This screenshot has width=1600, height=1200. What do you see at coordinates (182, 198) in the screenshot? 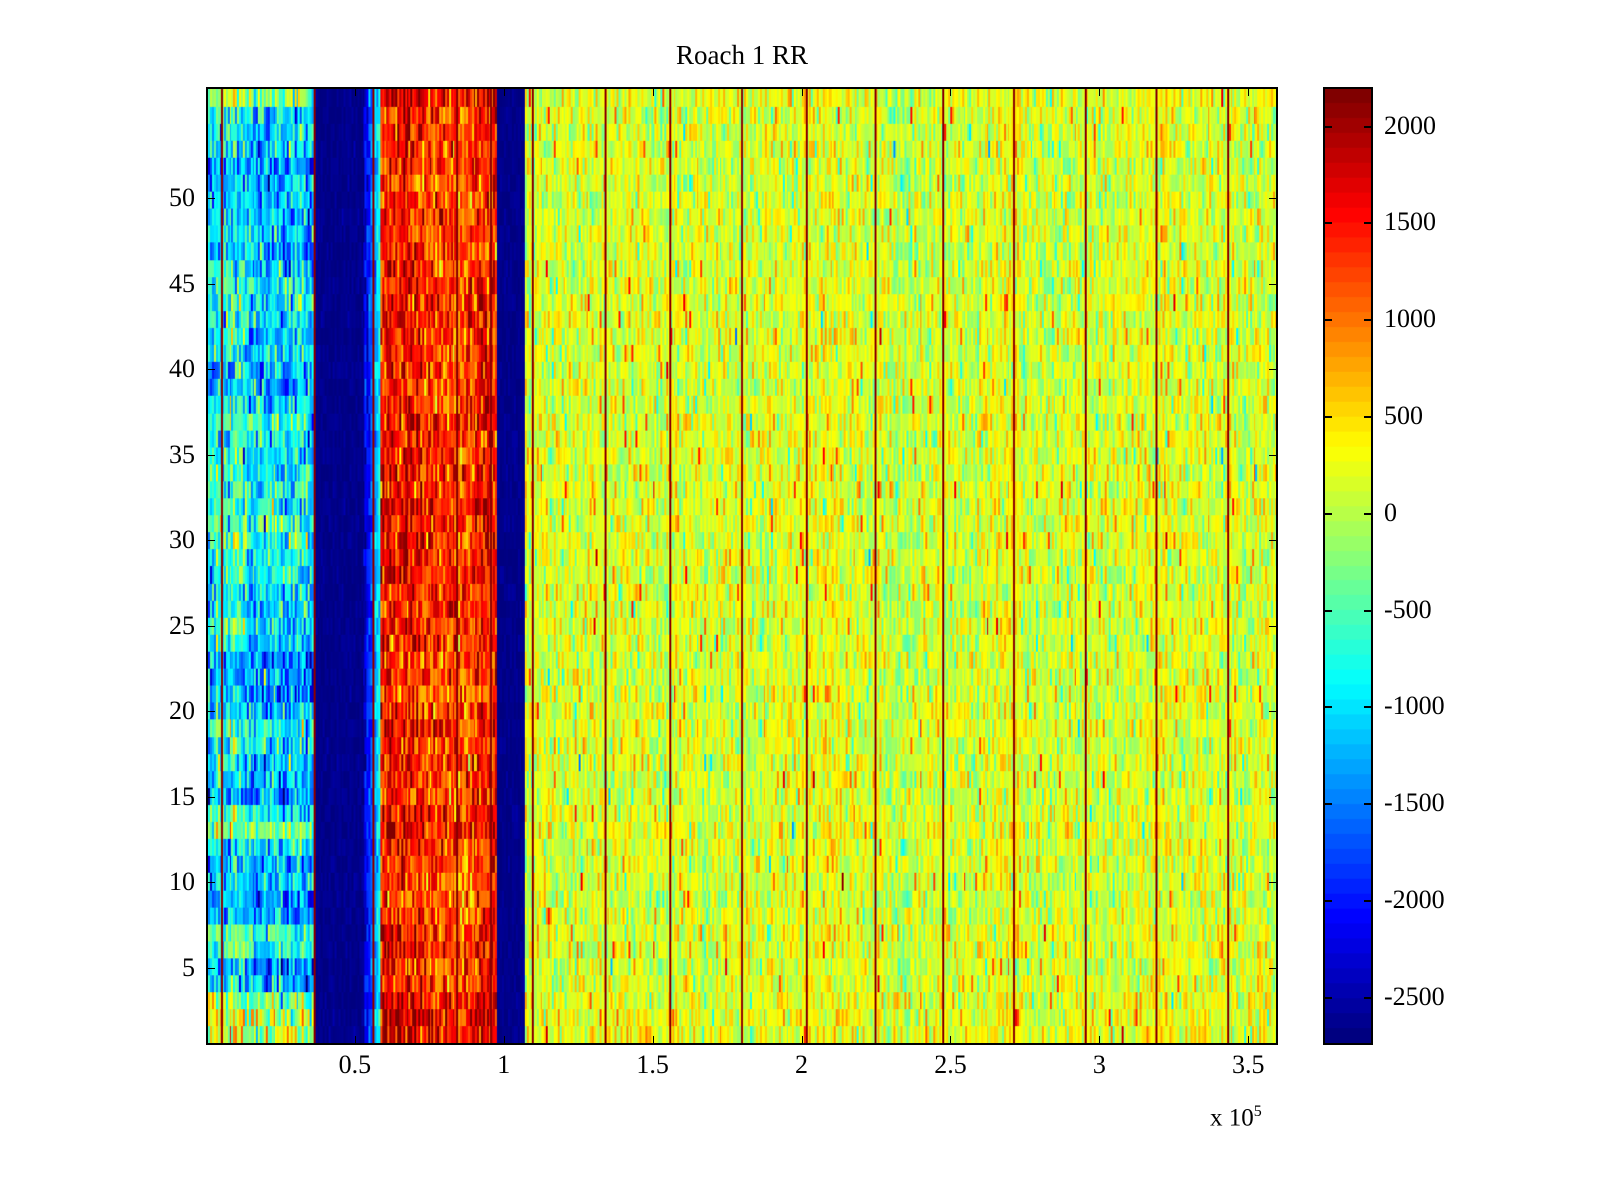
I see `y-axis-tick-label: 50` at bounding box center [182, 198].